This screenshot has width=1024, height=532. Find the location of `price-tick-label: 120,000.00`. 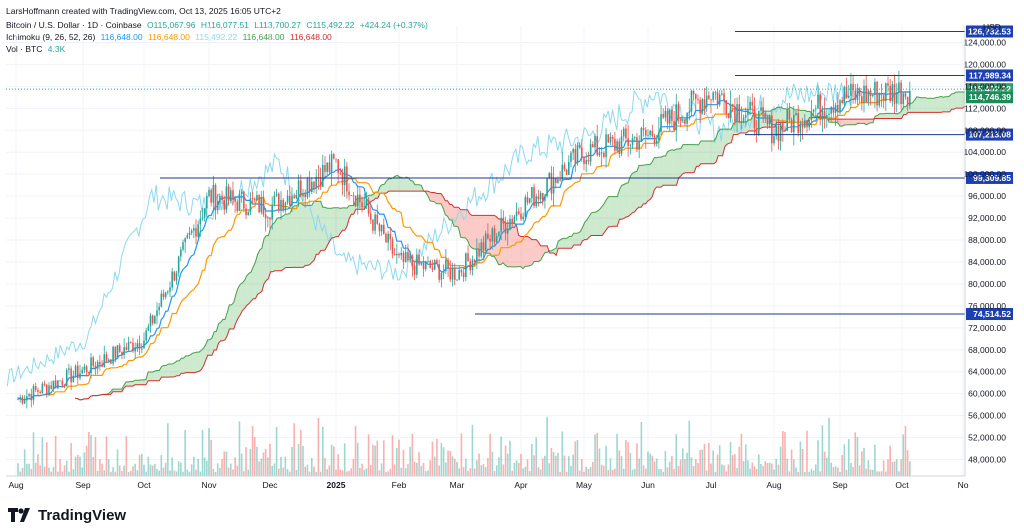

price-tick-label: 120,000.00 is located at coordinates (984, 64).